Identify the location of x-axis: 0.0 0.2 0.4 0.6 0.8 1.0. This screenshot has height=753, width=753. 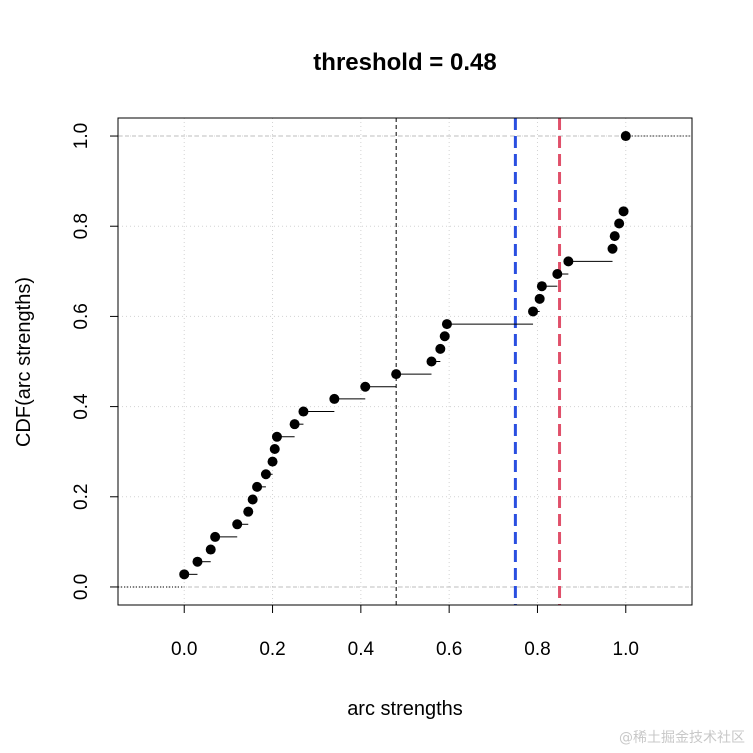
(405, 632).